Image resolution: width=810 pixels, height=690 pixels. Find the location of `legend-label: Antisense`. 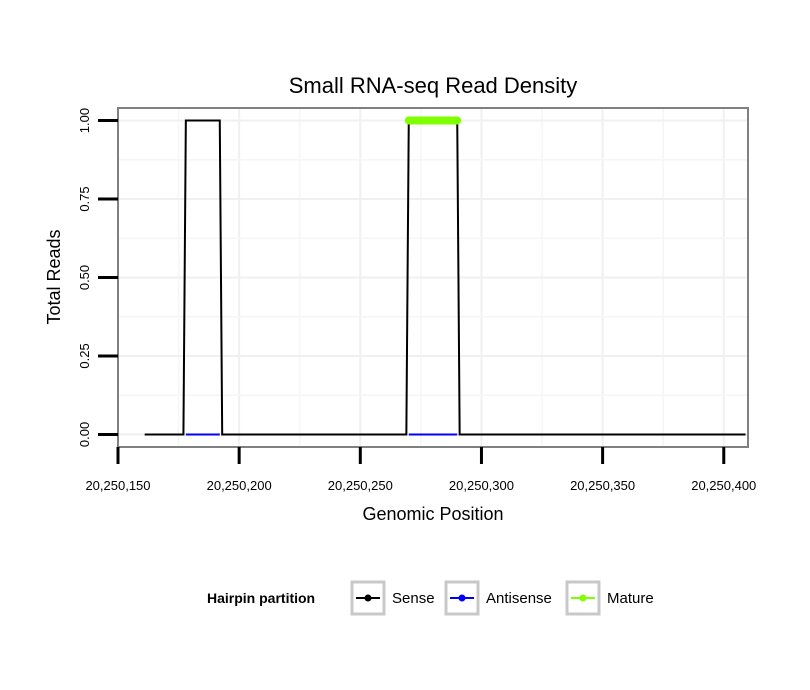

legend-label: Antisense is located at coordinates (519, 598).